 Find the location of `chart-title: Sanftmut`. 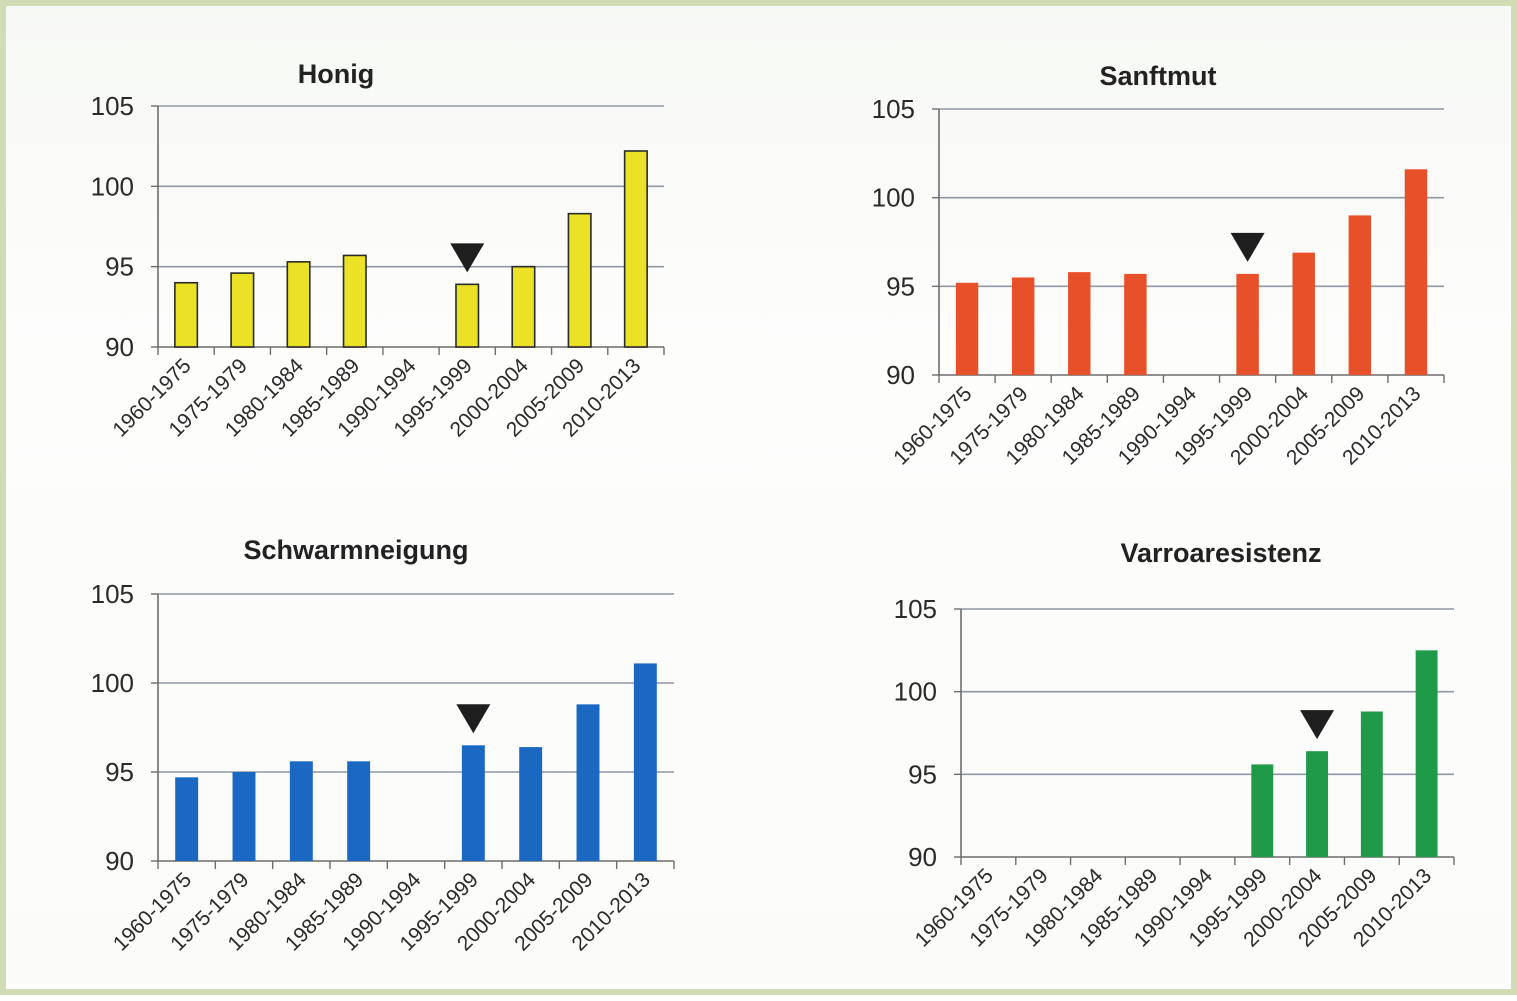

chart-title: Sanftmut is located at coordinates (1158, 76).